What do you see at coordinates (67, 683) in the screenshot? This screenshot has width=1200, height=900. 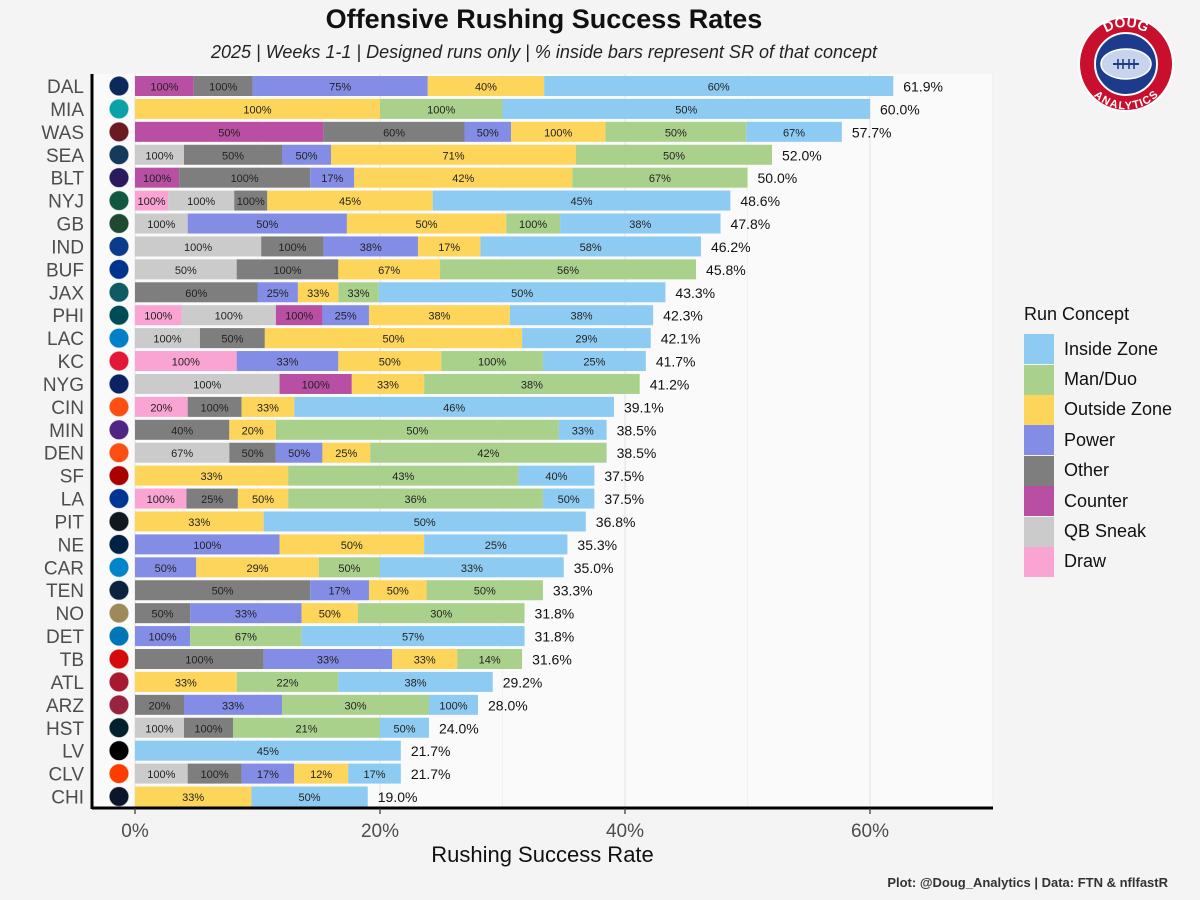 I see `team-label: ATL` at bounding box center [67, 683].